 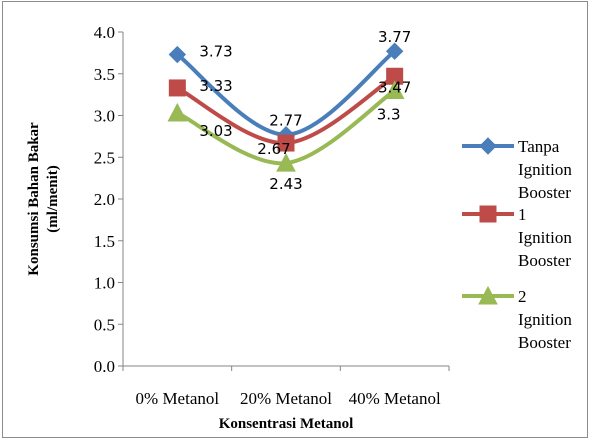 What do you see at coordinates (104, 157) in the screenshot?
I see `y-tick-label: 2.5` at bounding box center [104, 157].